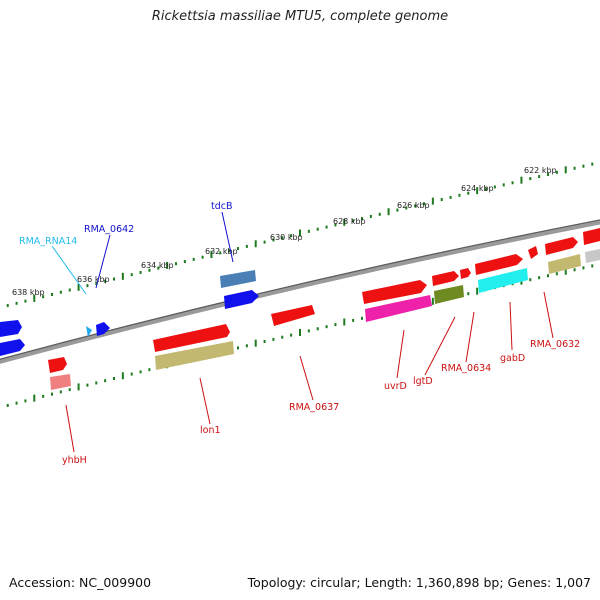 This screenshot has height=600, width=600. Describe the element at coordinates (60, 382) in the screenshot. I see `gene-yhbH-salmon` at that location.